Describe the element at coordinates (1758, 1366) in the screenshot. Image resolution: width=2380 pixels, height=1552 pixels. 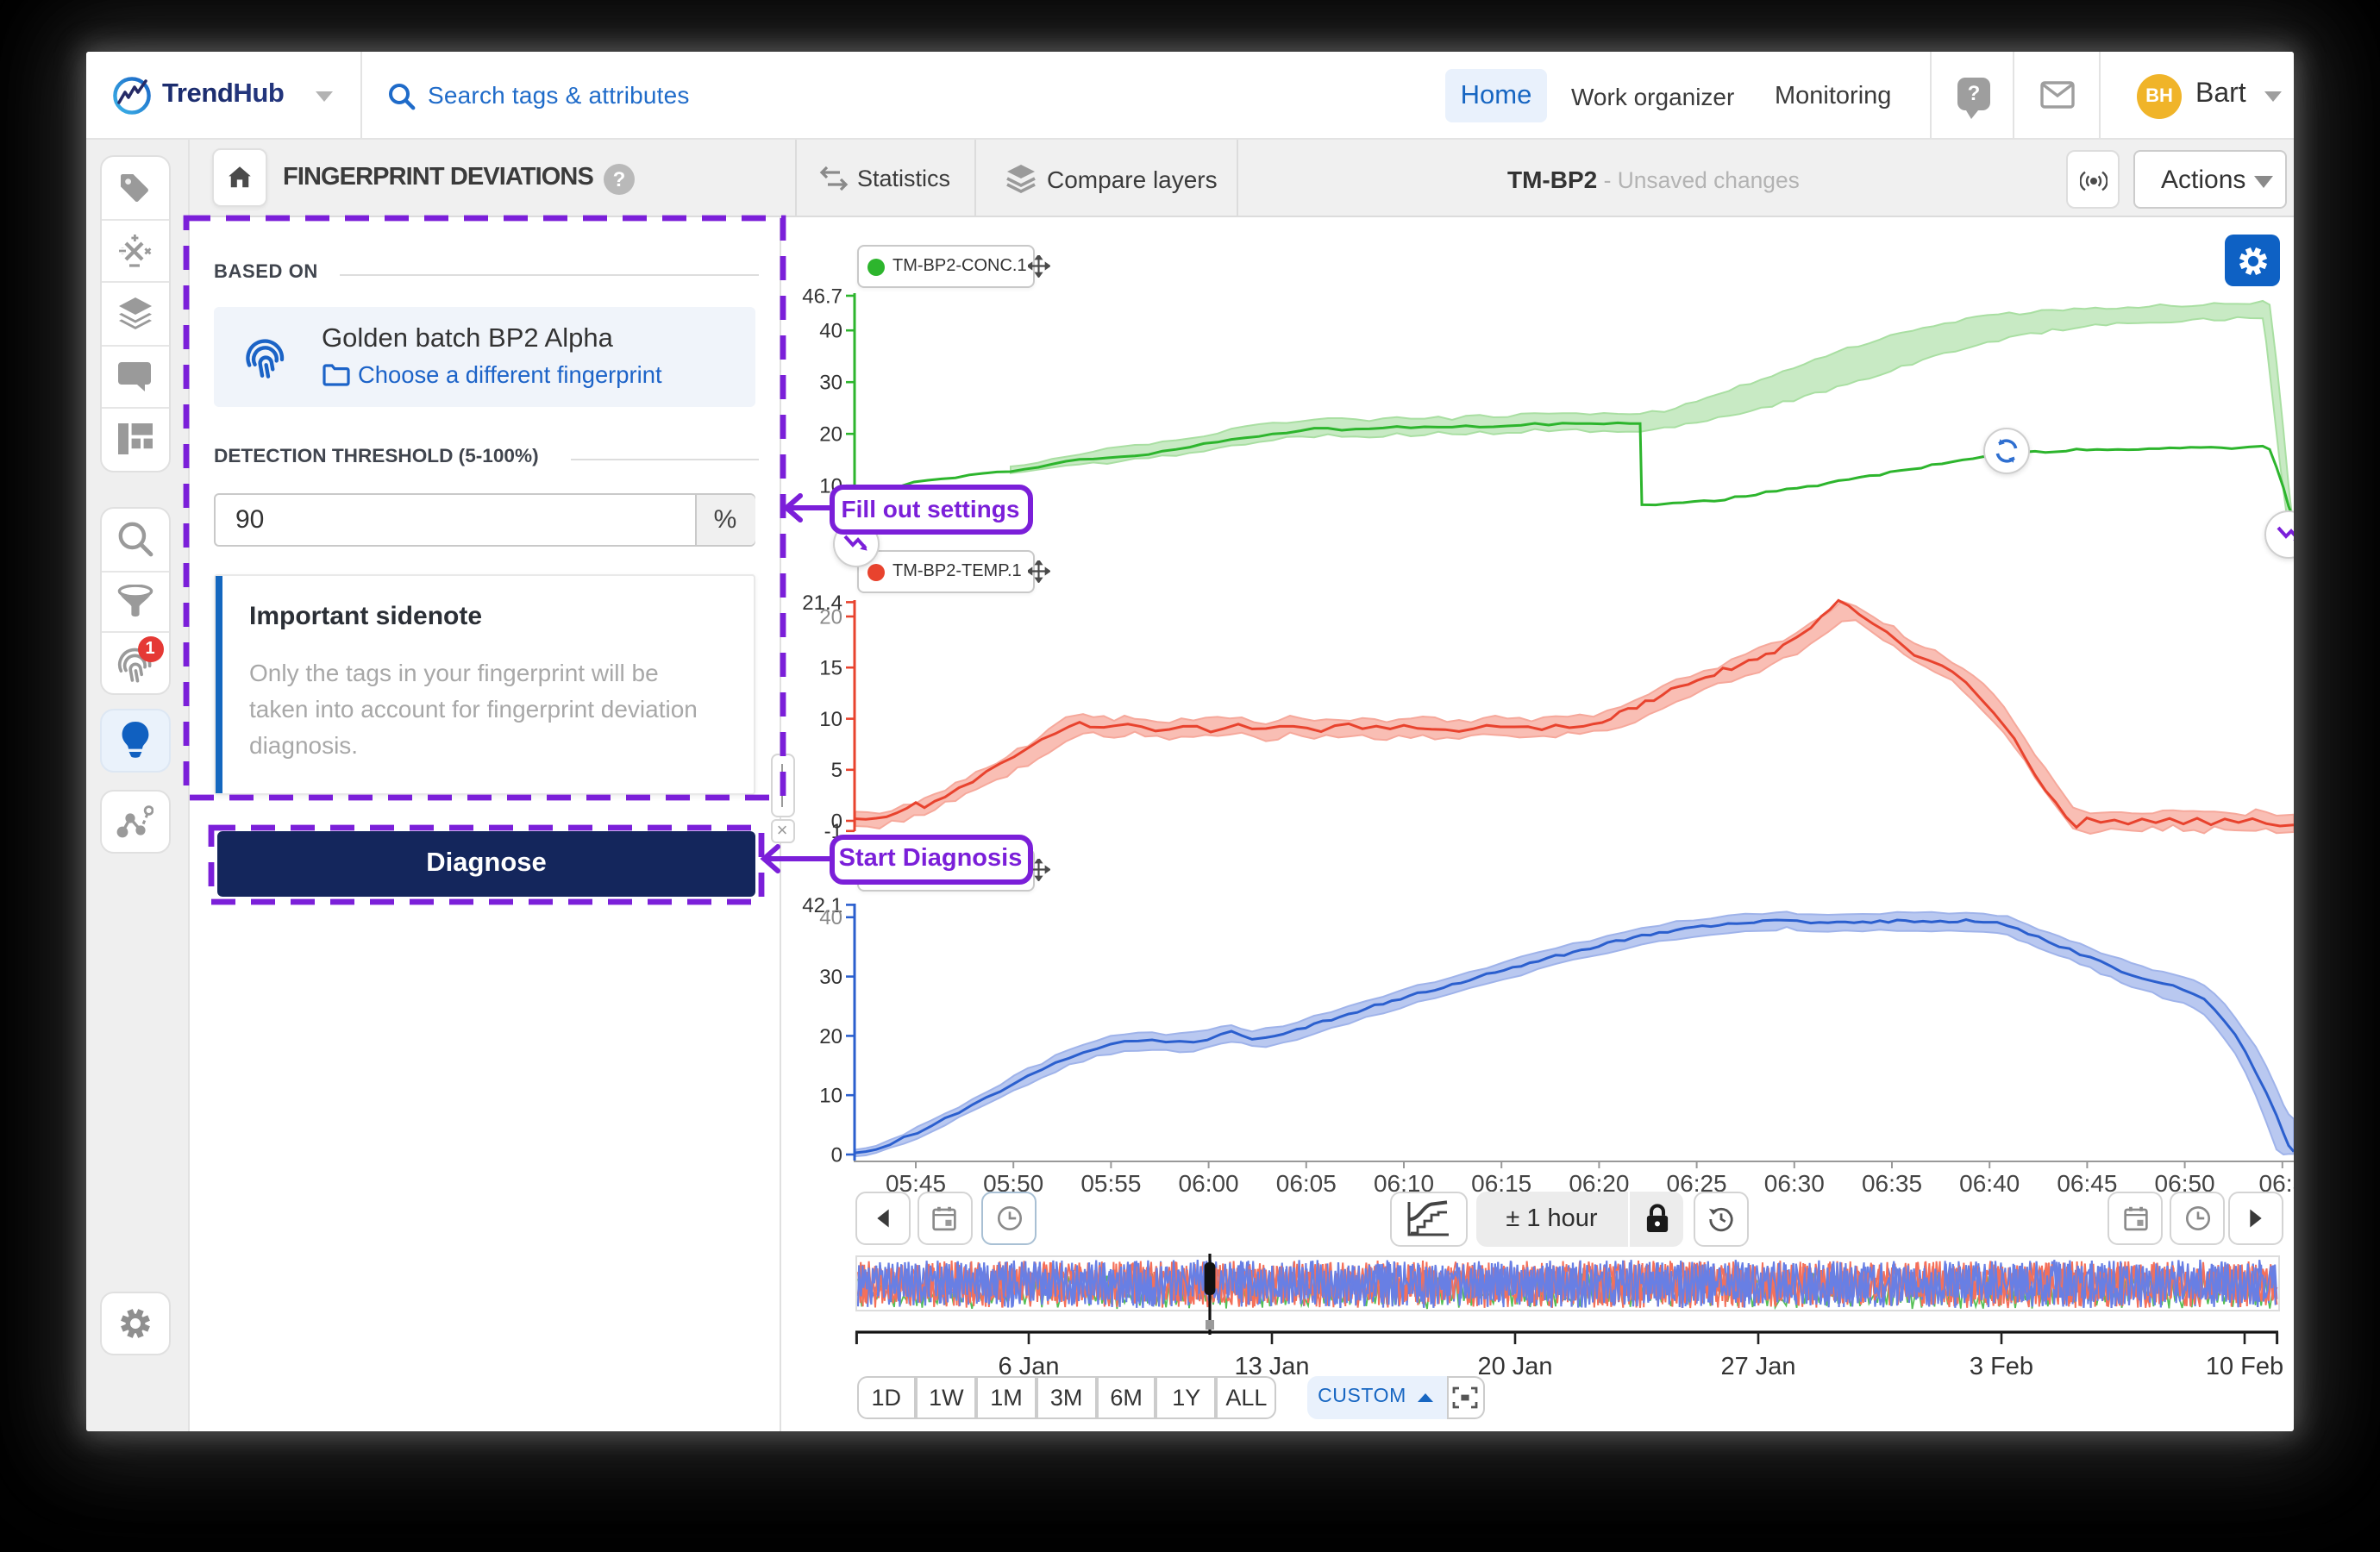
I see `svg-text: 27 Jan` at that location.